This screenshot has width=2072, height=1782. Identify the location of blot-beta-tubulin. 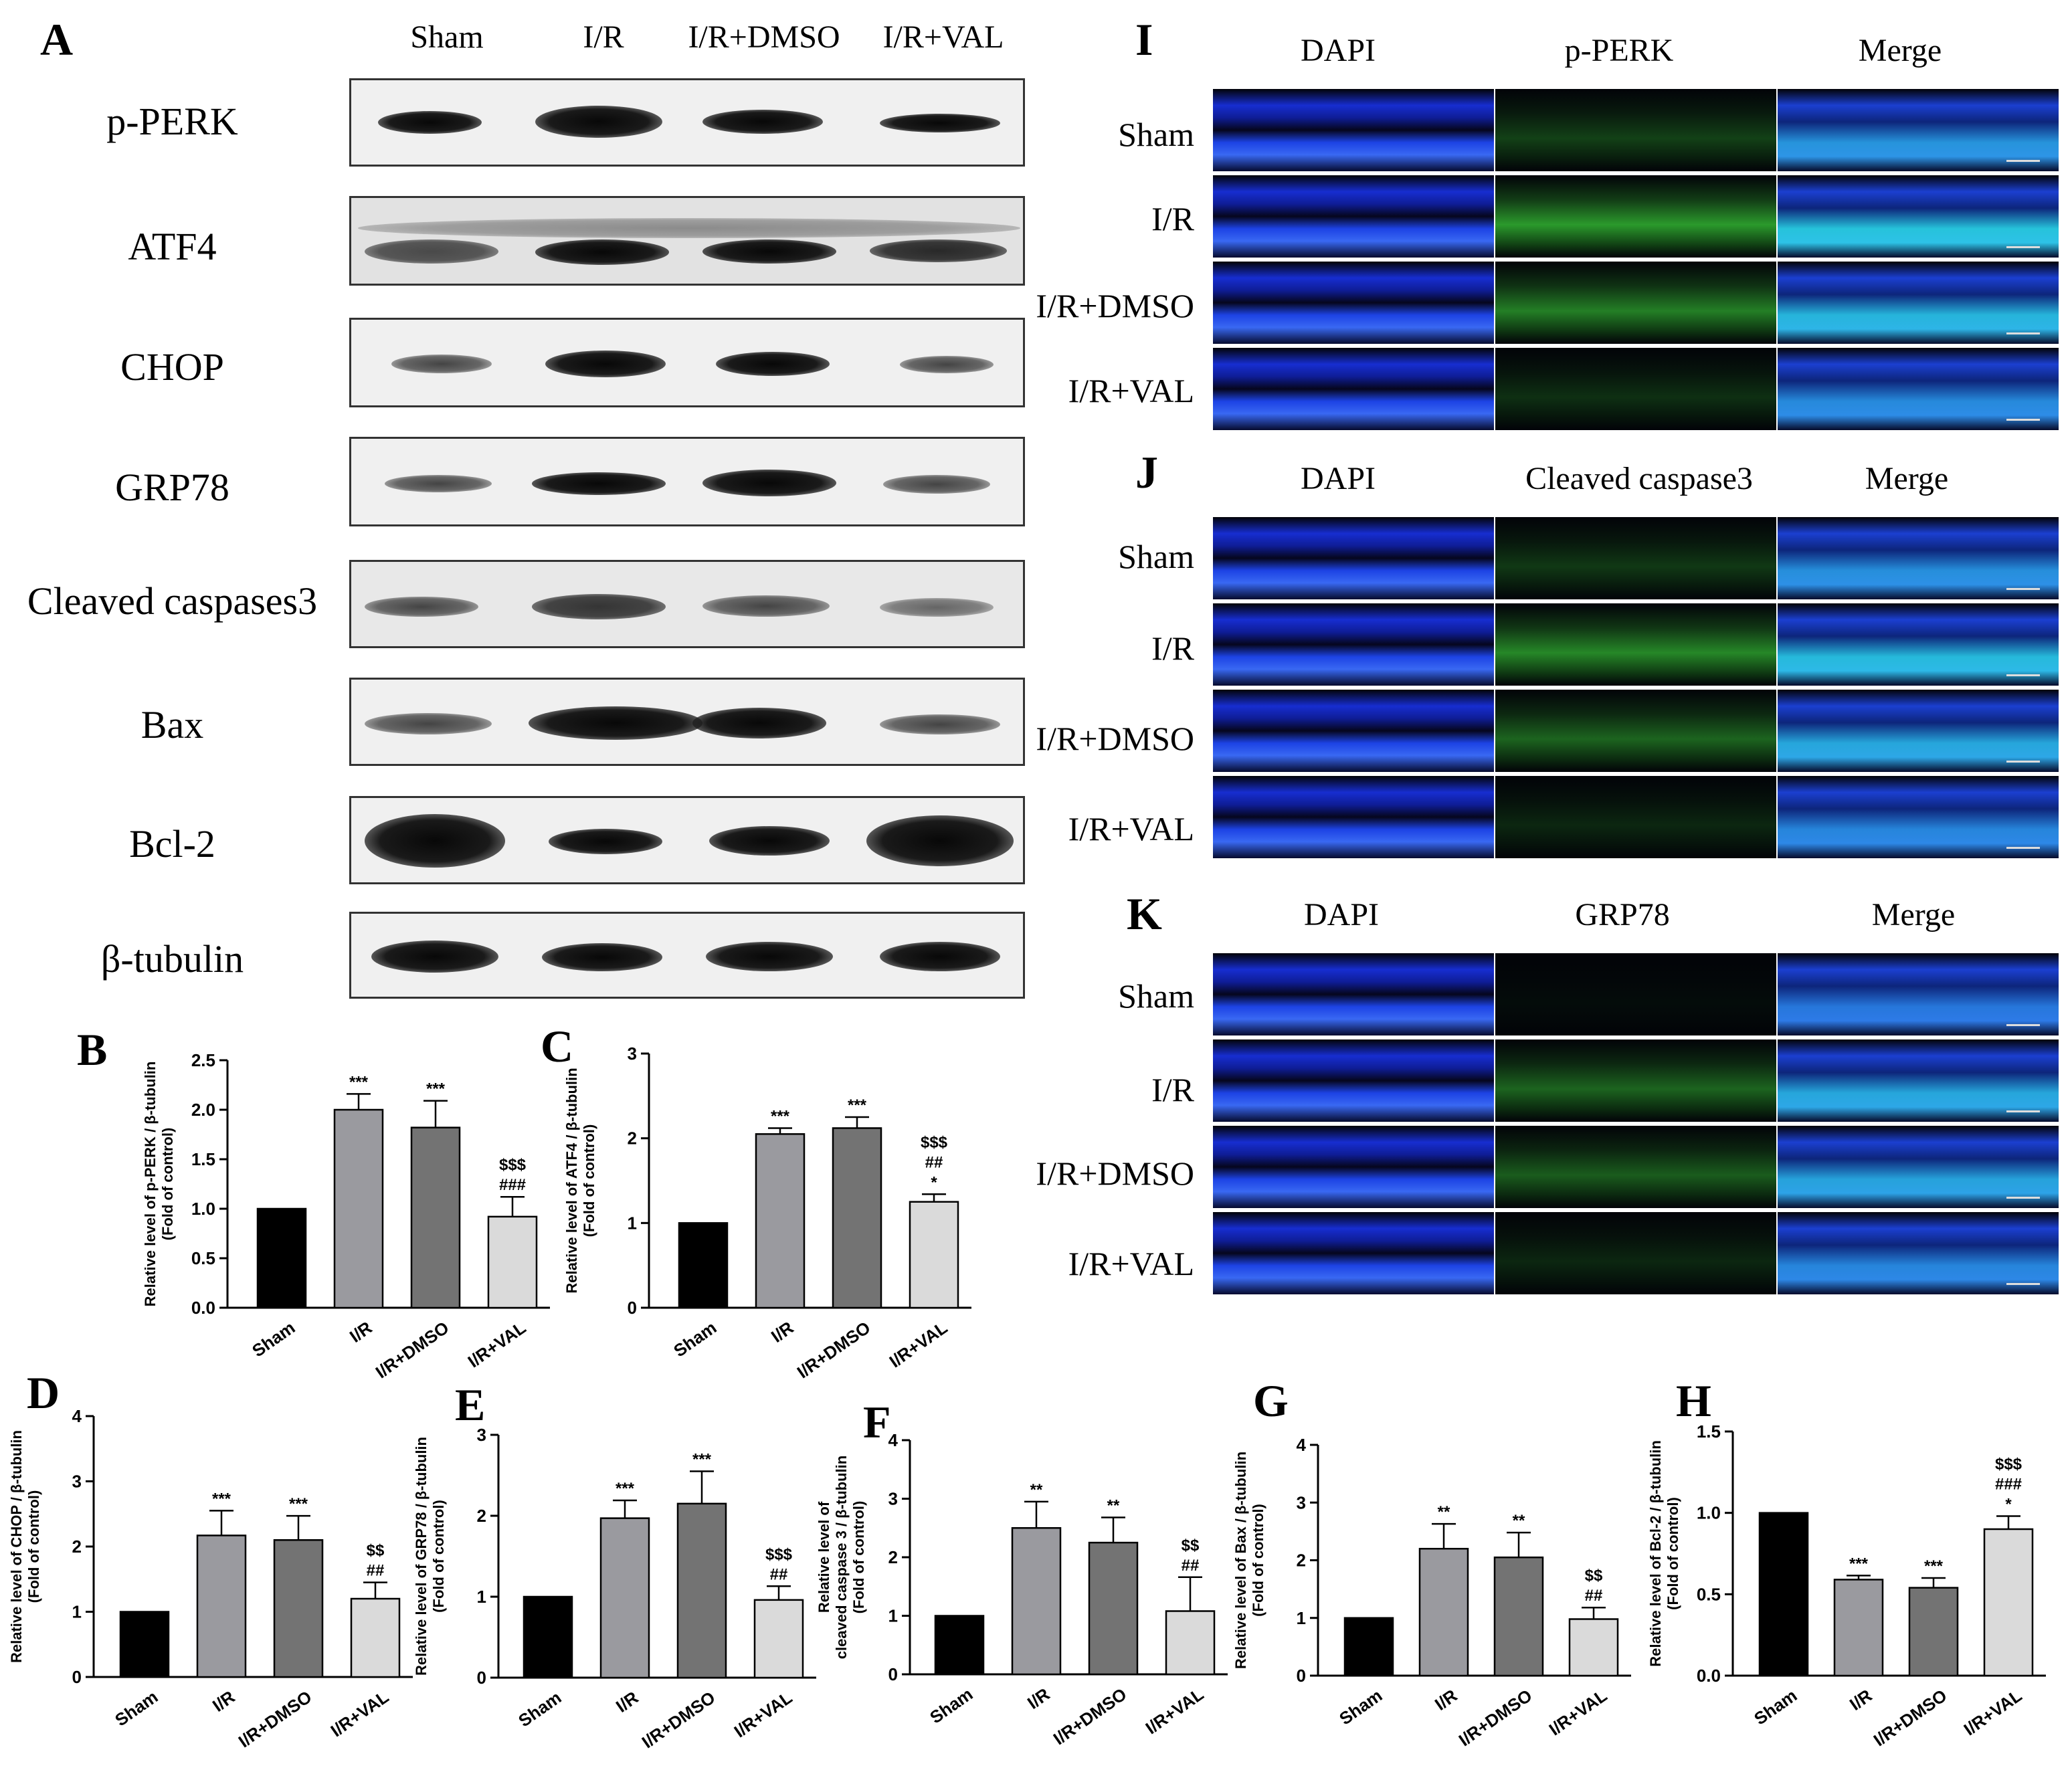
(687, 956).